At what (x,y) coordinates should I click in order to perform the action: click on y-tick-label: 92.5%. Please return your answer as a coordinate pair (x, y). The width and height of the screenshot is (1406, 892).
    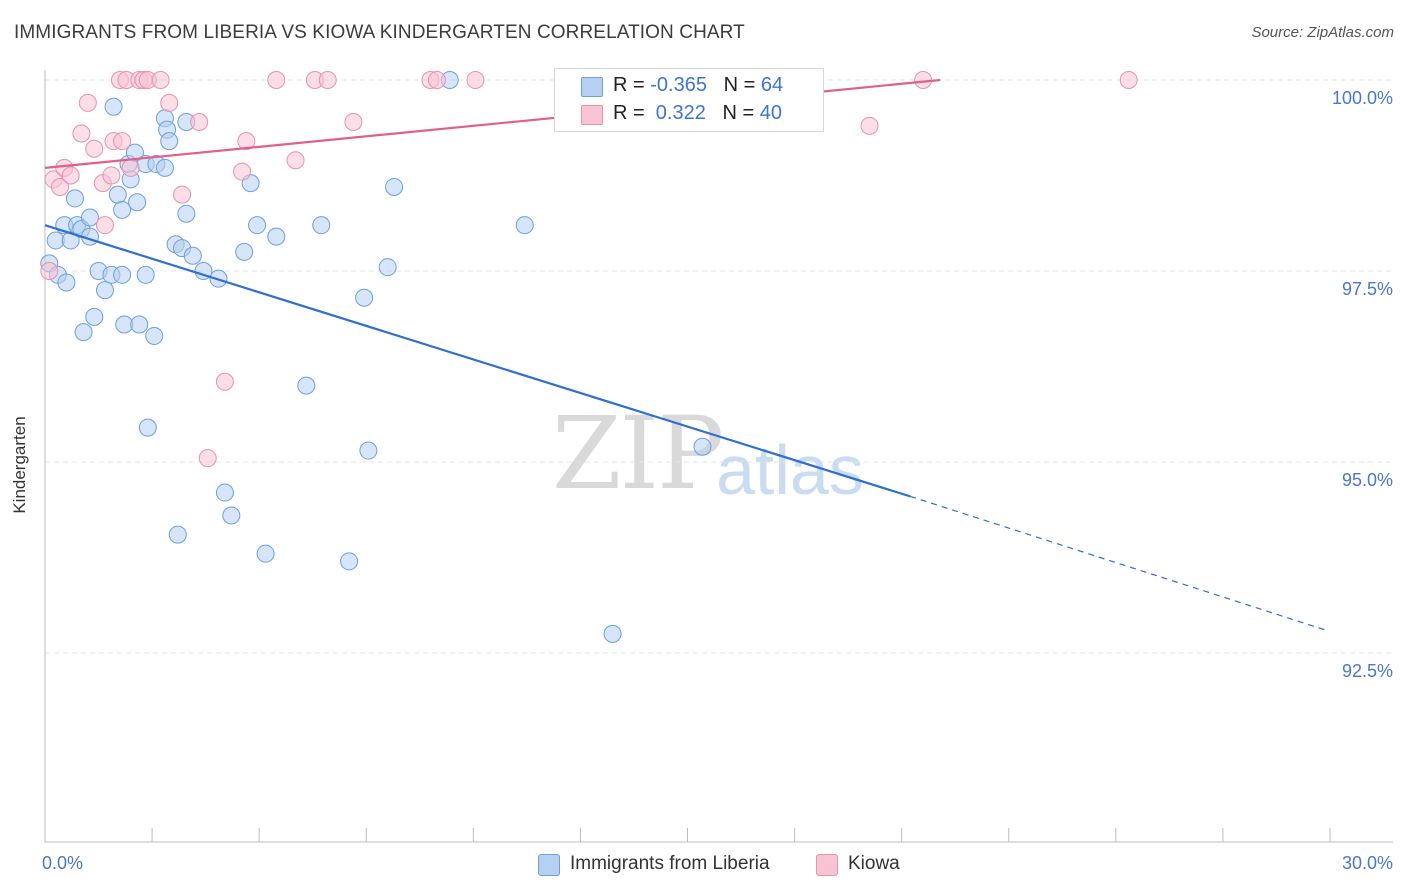
    Looking at the image, I should click on (1367, 671).